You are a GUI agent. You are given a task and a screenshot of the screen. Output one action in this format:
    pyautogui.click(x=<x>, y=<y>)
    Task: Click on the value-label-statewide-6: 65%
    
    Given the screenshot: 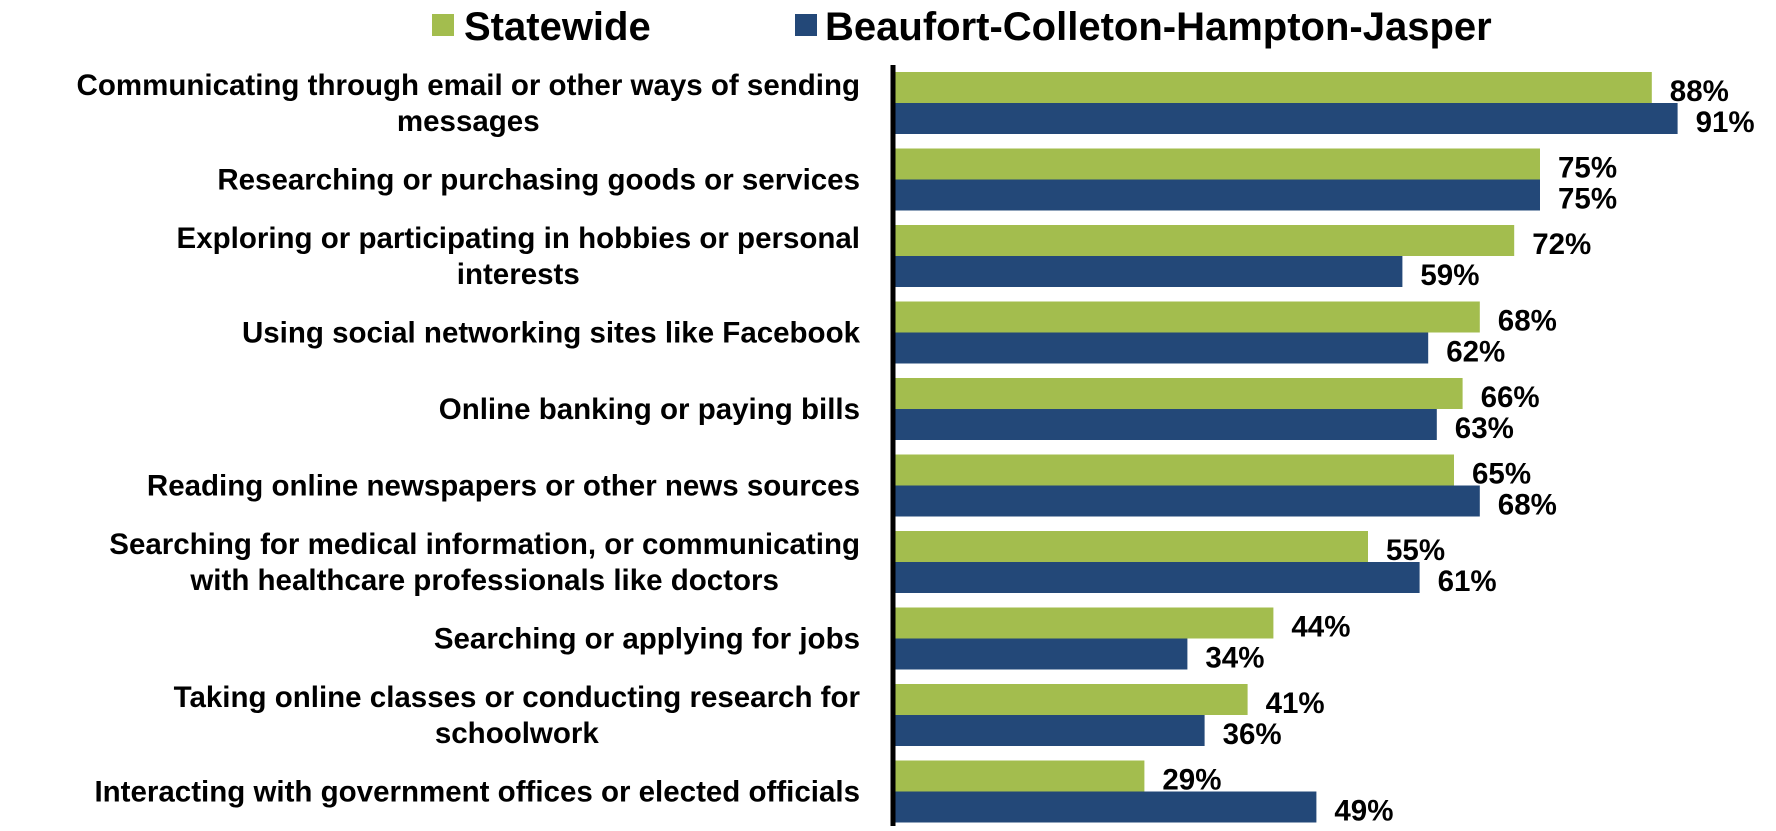 What is the action you would take?
    pyautogui.click(x=1501, y=474)
    